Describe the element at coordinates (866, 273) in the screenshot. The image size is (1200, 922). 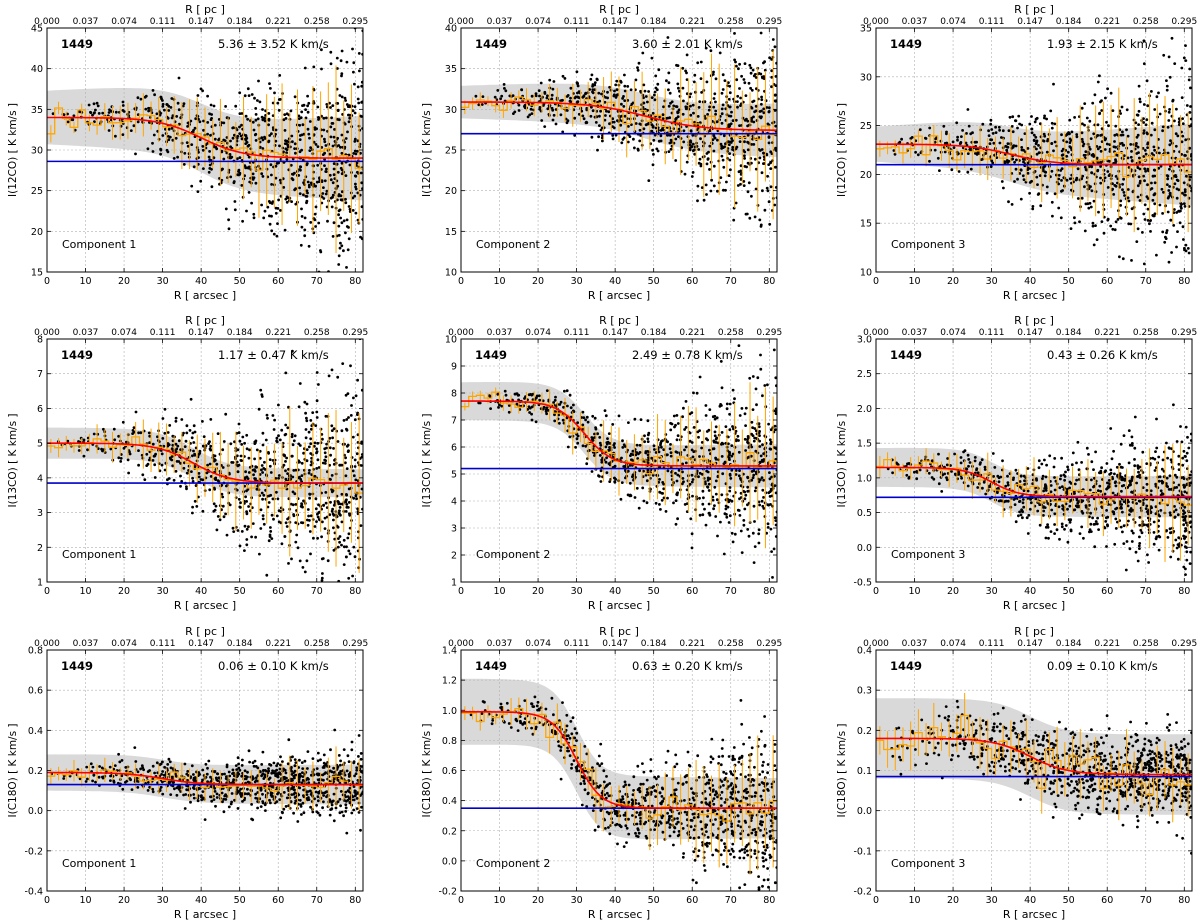
I see `y-tick-label: 10` at that location.